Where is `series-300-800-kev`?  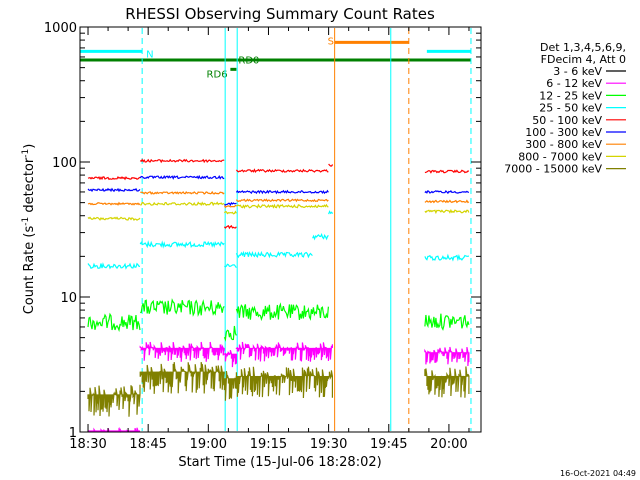
series-300-800-kev is located at coordinates (278, 199).